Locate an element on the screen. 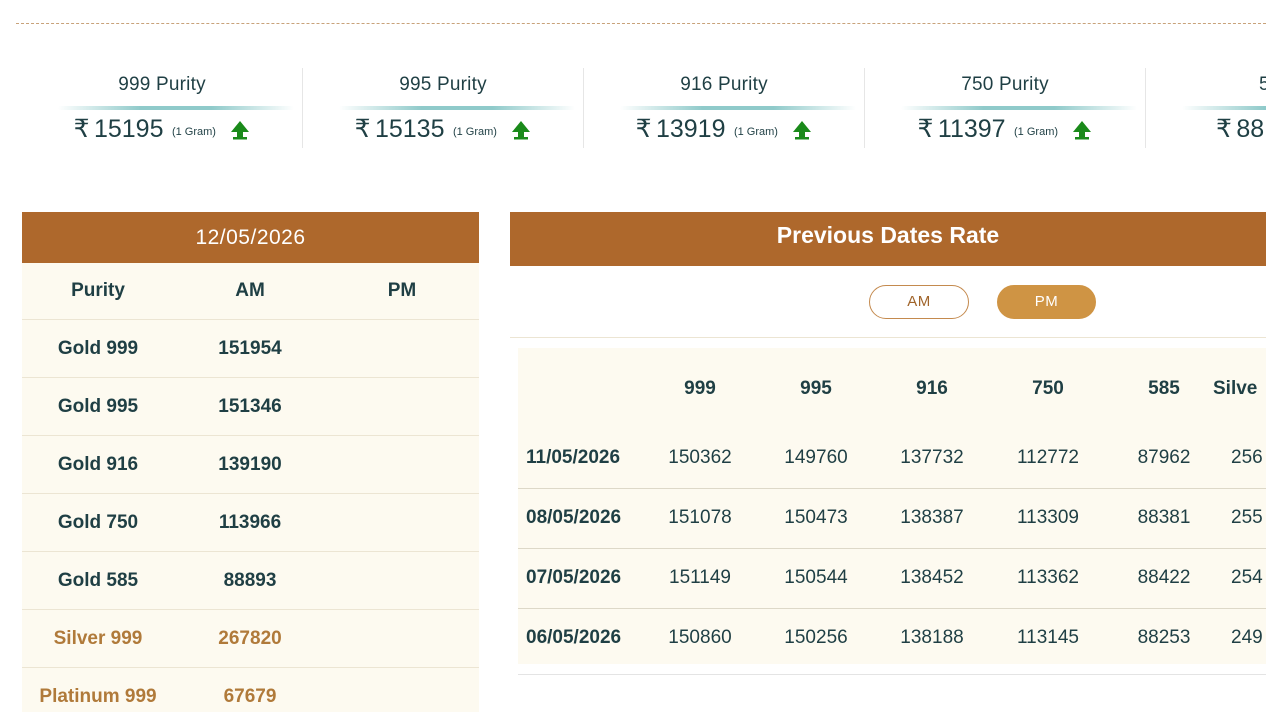 The width and height of the screenshot is (1280, 720). row-am-value: 267820 is located at coordinates (250, 638).